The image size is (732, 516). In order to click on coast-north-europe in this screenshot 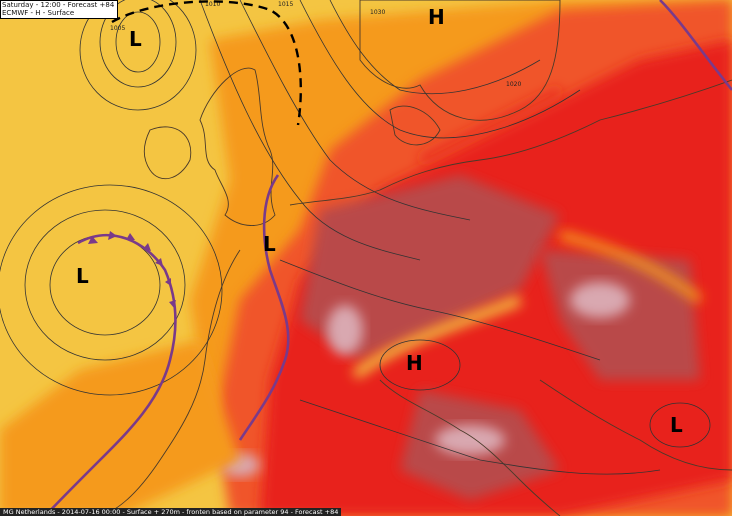, I will do `click(510, 142)`.